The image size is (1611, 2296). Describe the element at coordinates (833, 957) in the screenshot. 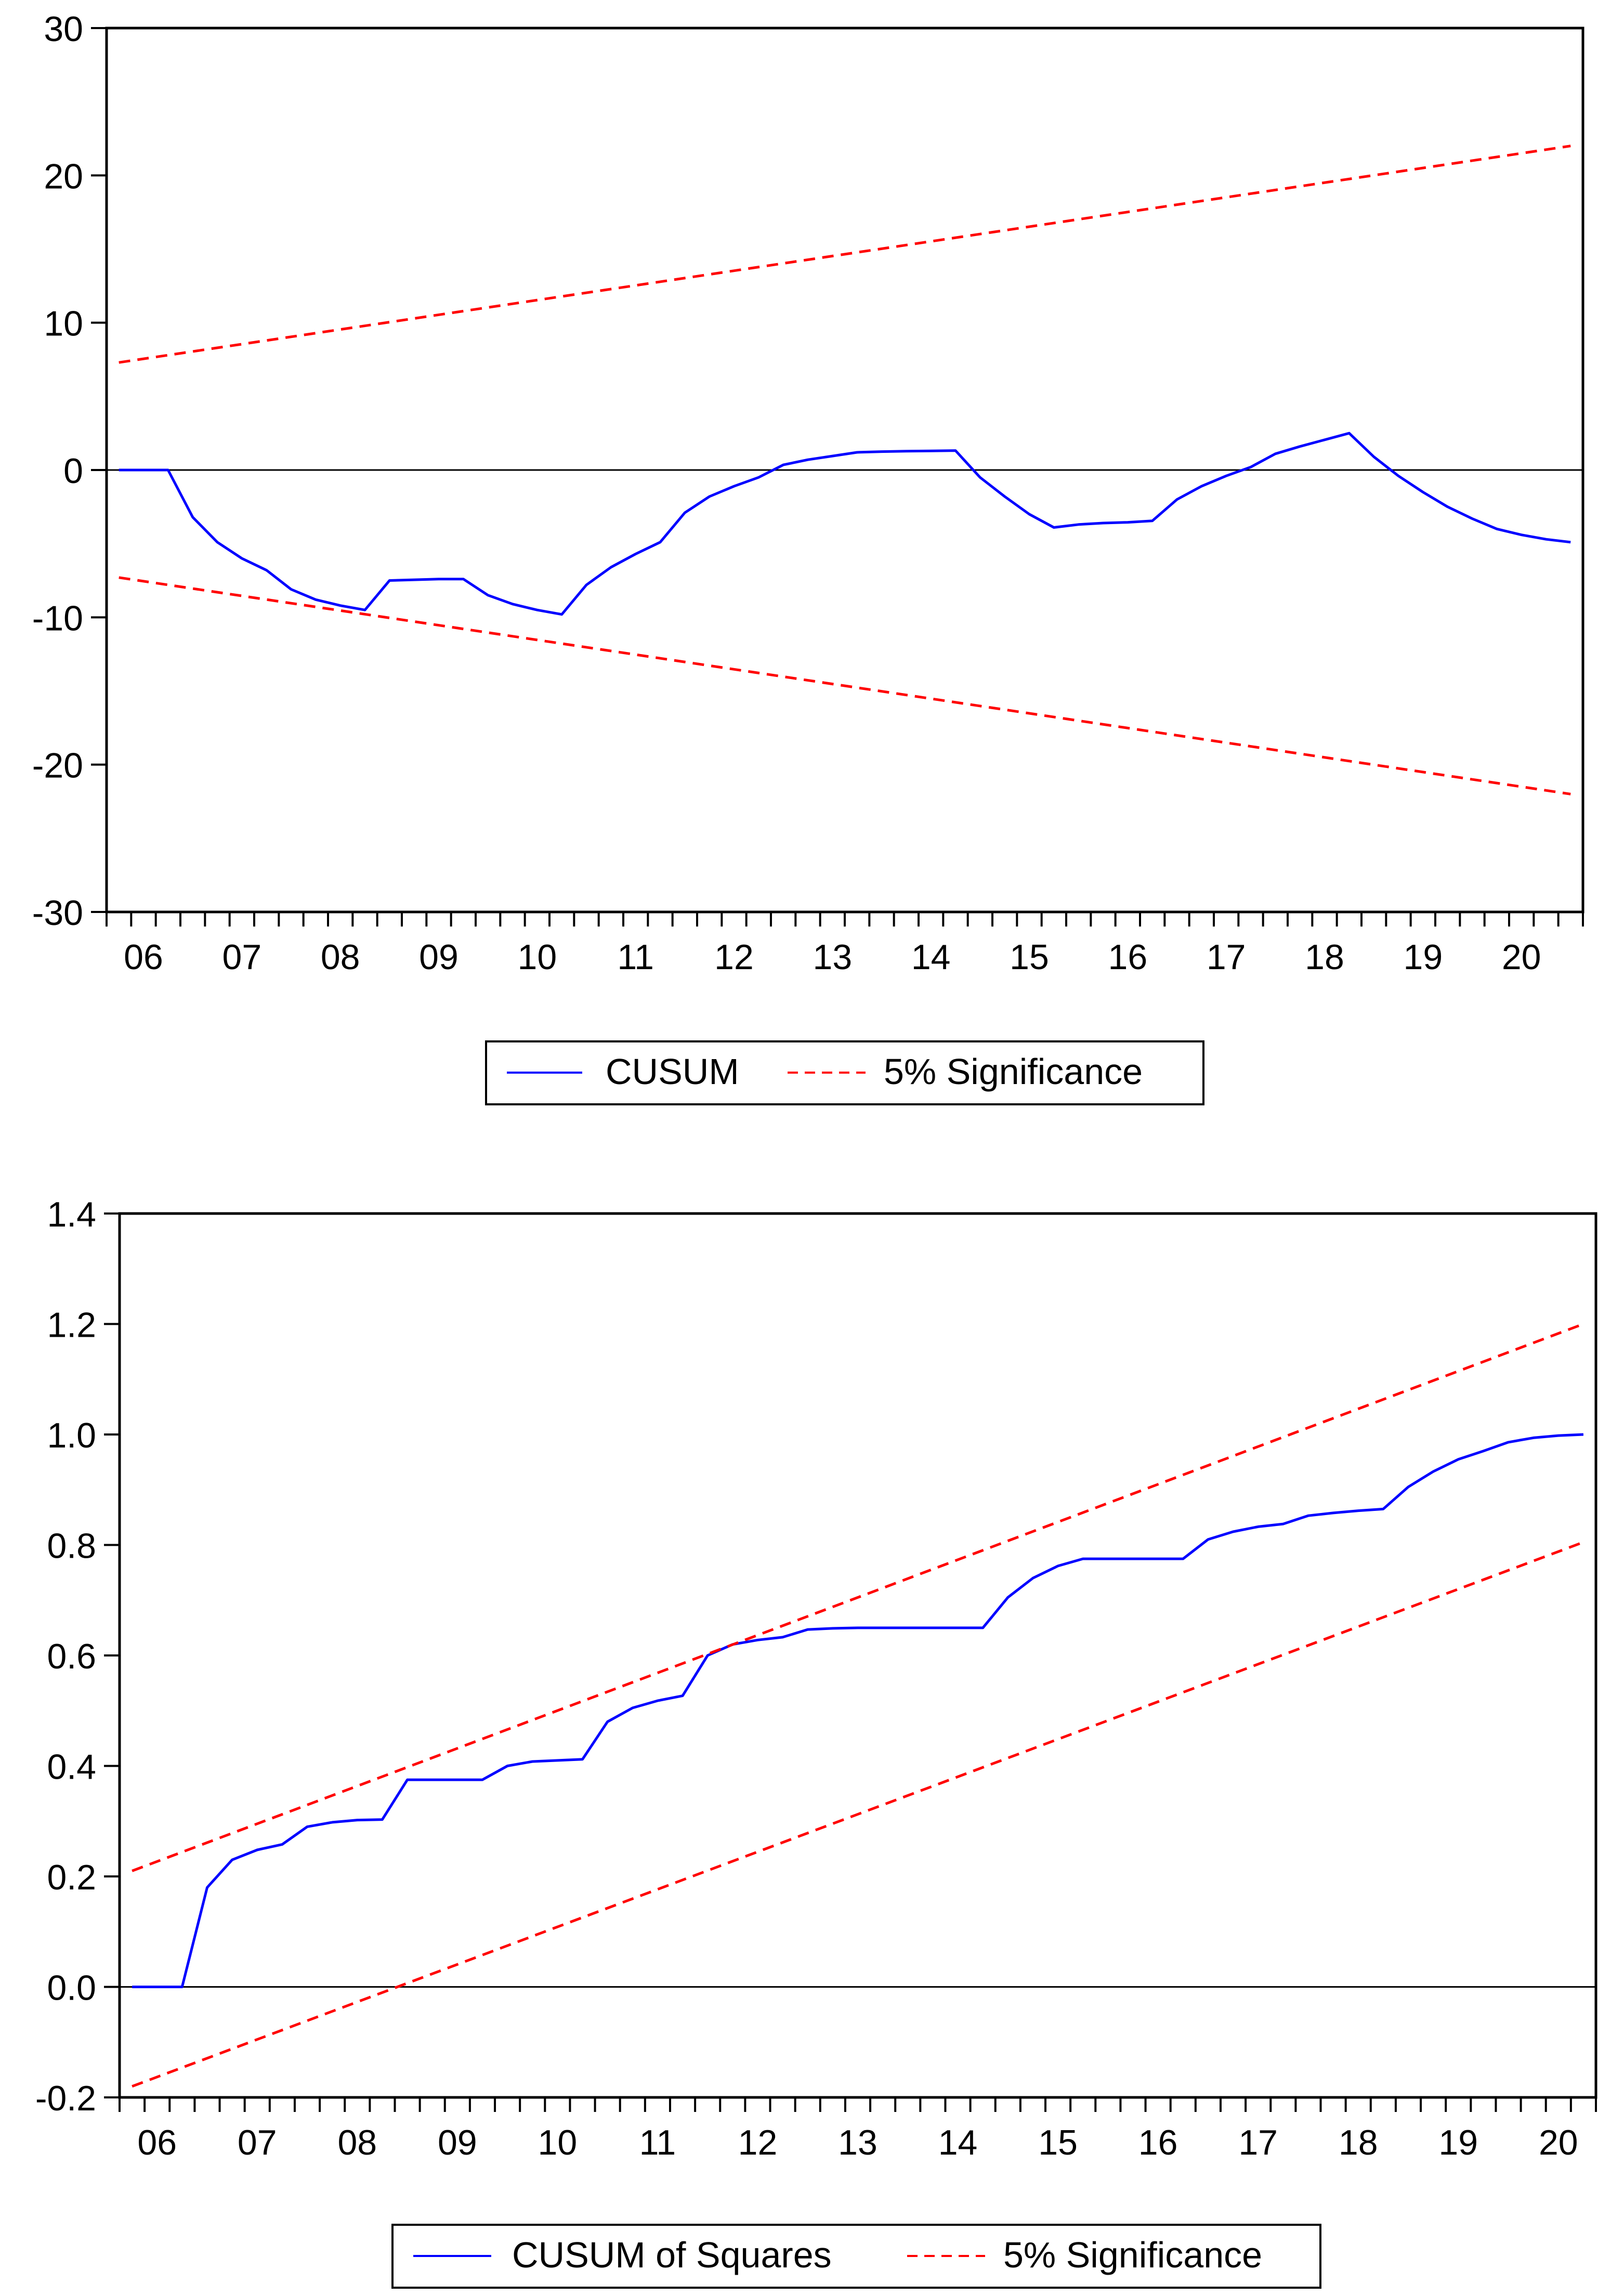

I see `cusum-x-tick-label: 13` at that location.